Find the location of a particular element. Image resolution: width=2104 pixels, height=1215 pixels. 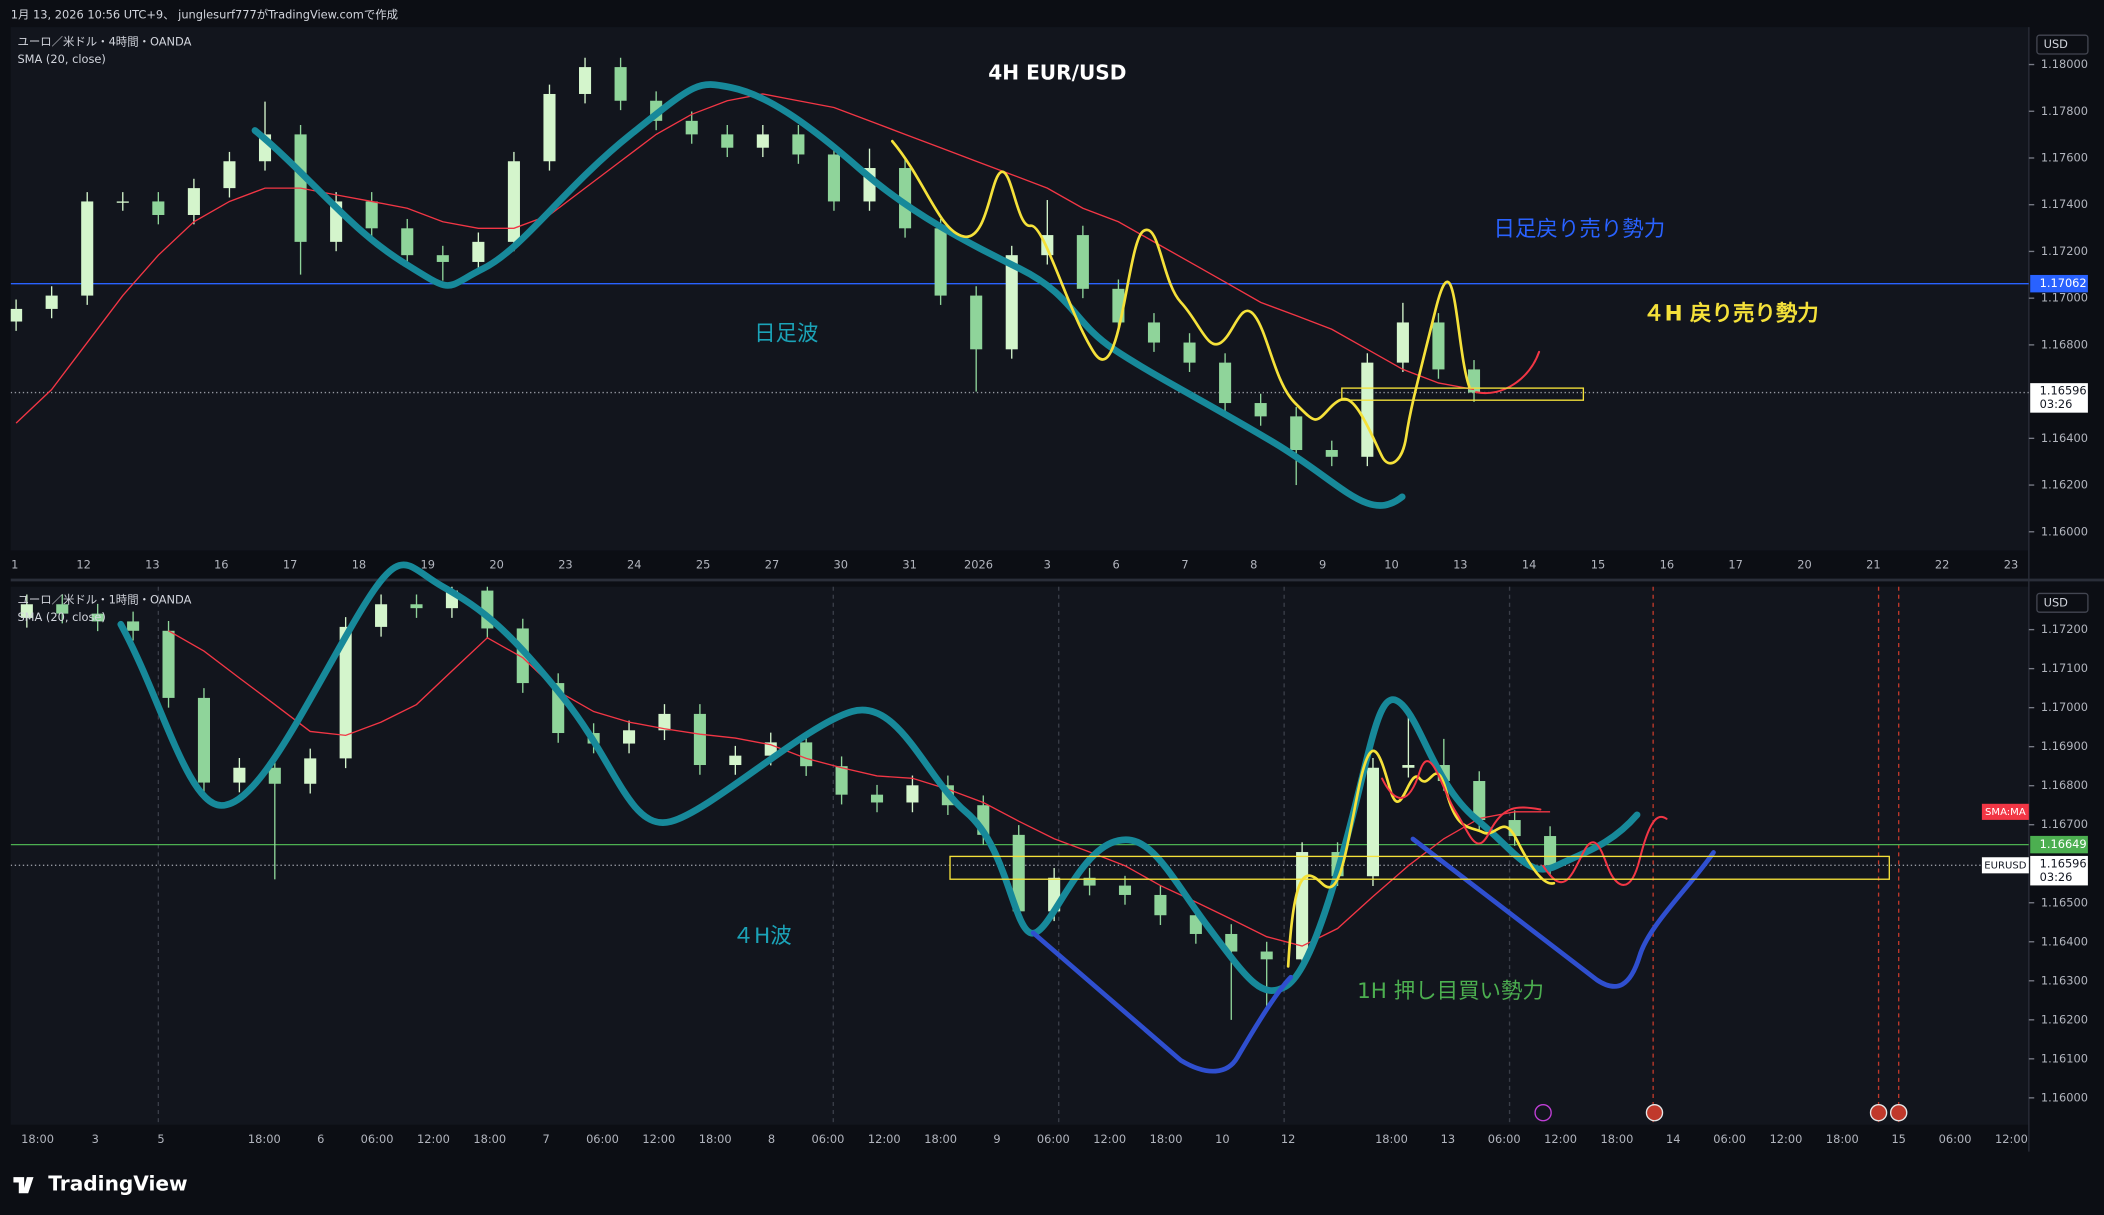

y-tick-label: 1.16000 is located at coordinates (2064, 531).